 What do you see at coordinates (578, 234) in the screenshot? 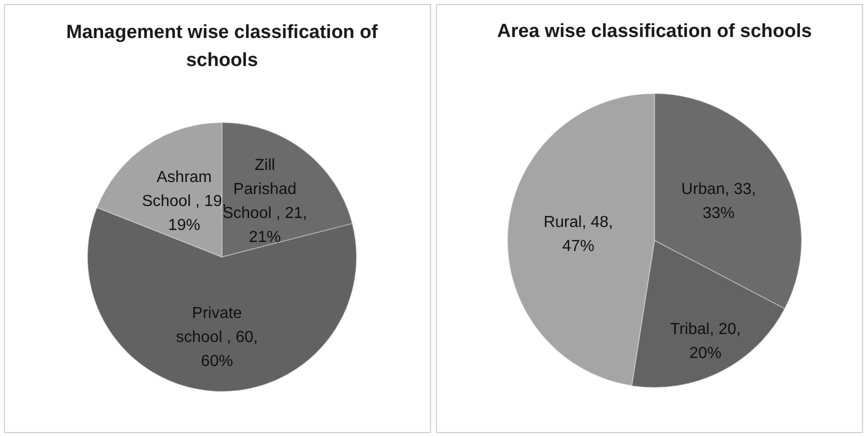
I see `slice-label: Rural, 48, 47%` at bounding box center [578, 234].